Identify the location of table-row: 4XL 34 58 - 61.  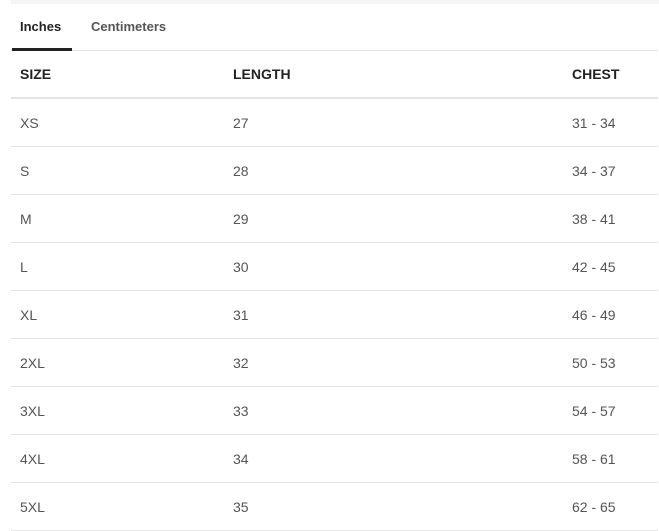
(334, 458).